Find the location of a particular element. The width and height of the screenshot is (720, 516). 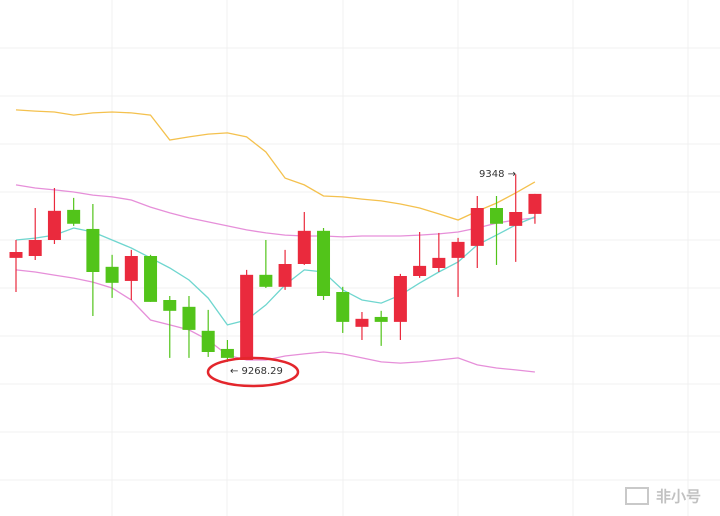

high-annotation: 9348 → is located at coordinates (497, 174).